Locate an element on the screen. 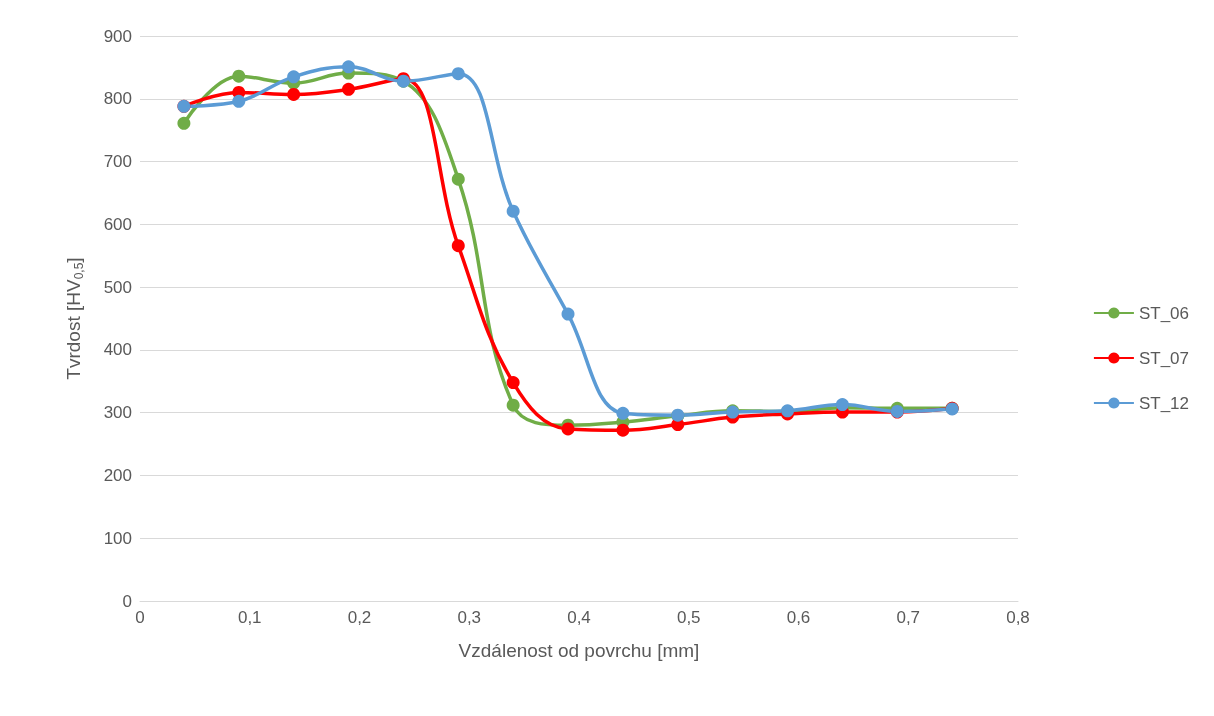 The height and width of the screenshot is (716, 1214). legend-label: ST_07 is located at coordinates (1164, 358).